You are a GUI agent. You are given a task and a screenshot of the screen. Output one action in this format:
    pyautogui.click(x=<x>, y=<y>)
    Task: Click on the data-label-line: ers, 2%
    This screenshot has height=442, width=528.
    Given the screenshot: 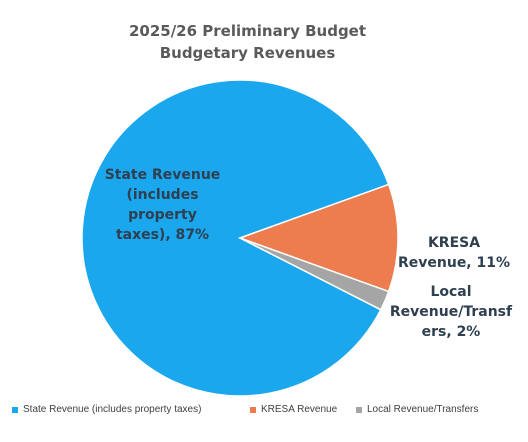 What is the action you would take?
    pyautogui.click(x=451, y=332)
    